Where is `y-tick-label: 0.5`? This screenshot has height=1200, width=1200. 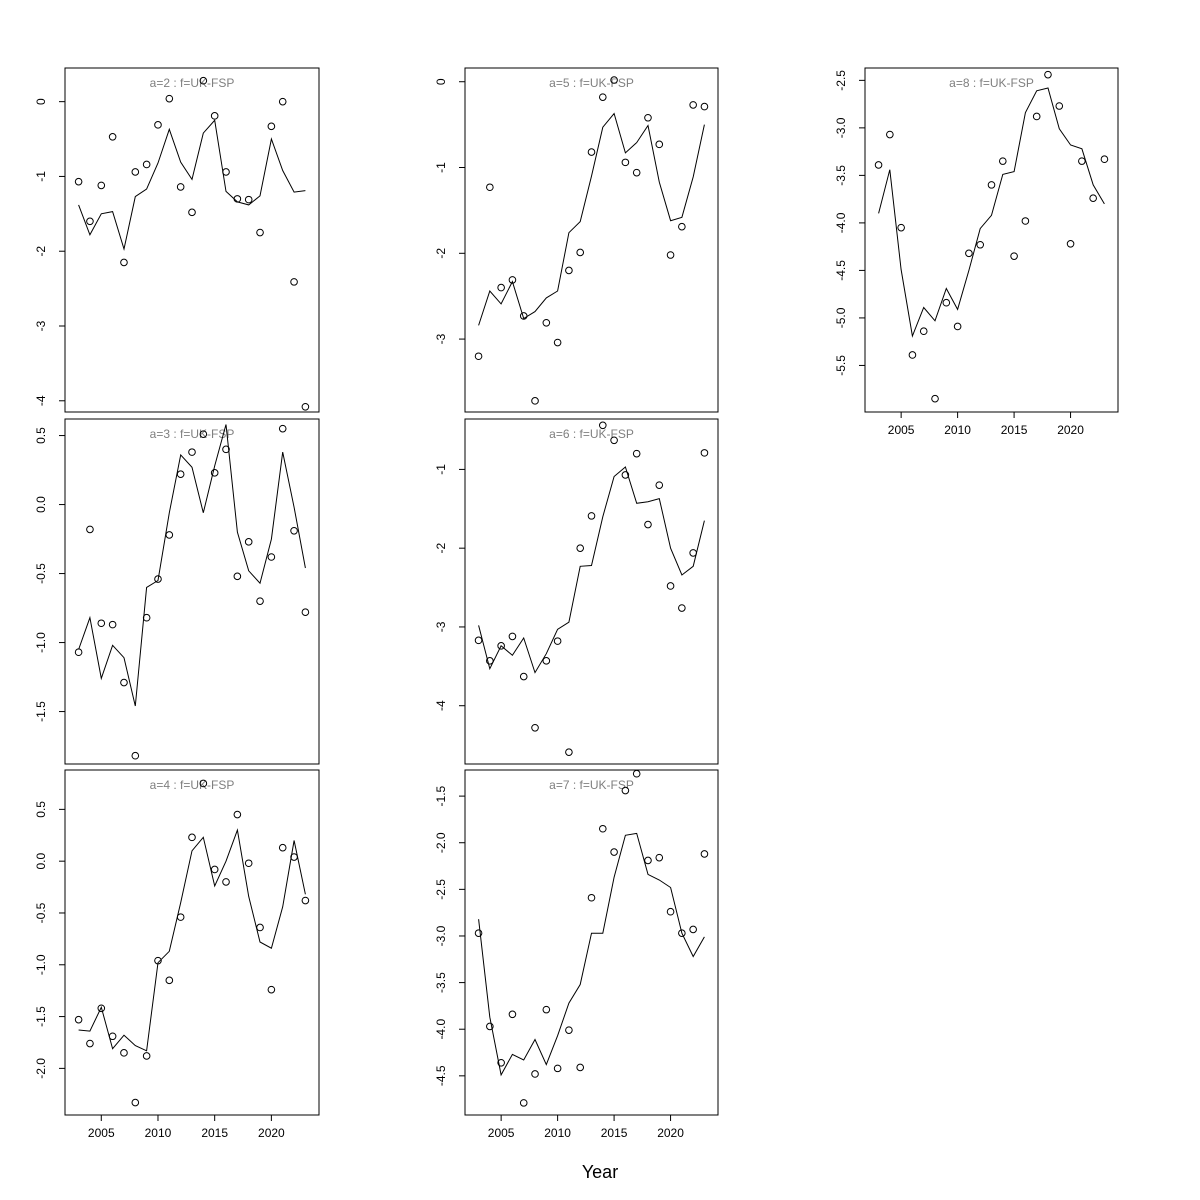 y-tick-label: 0.5 is located at coordinates (41, 435).